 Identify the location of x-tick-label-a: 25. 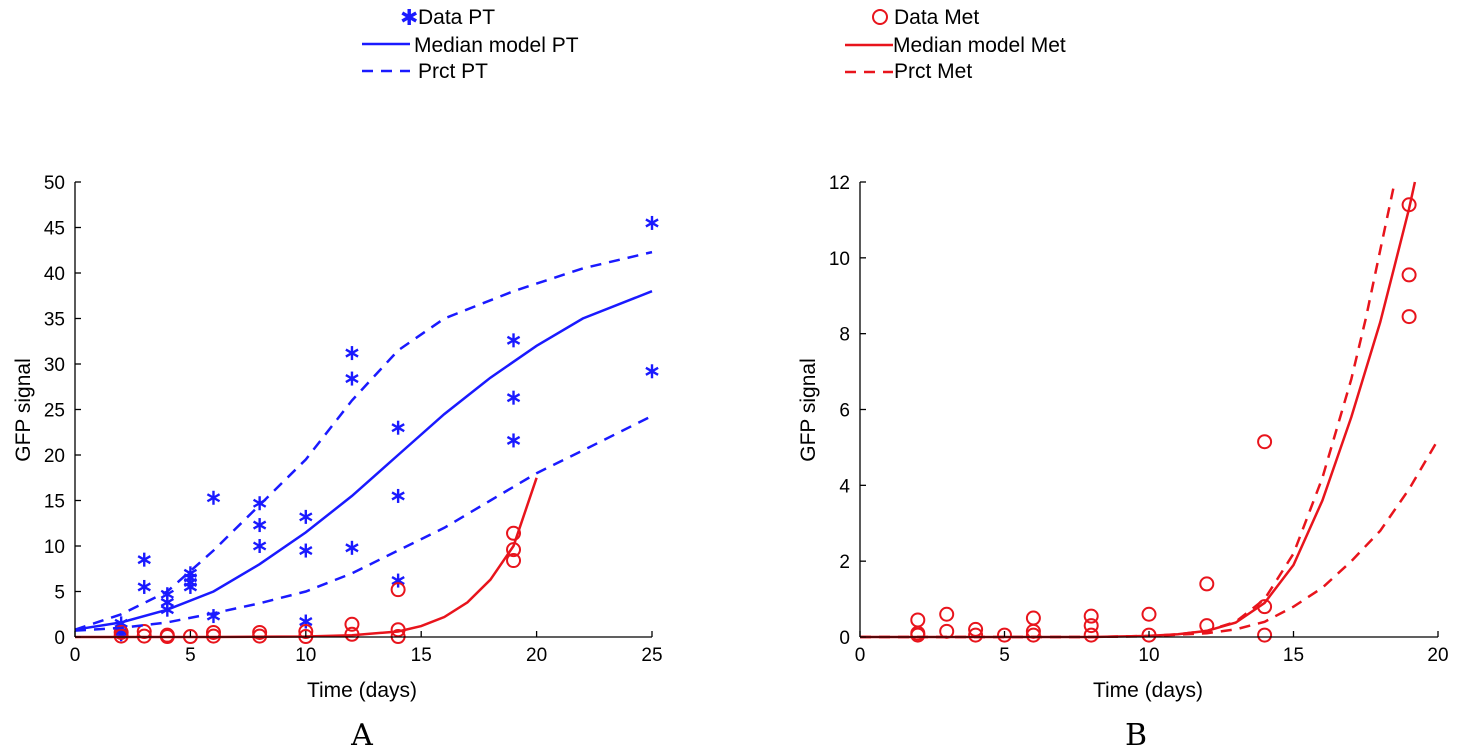
(651, 655).